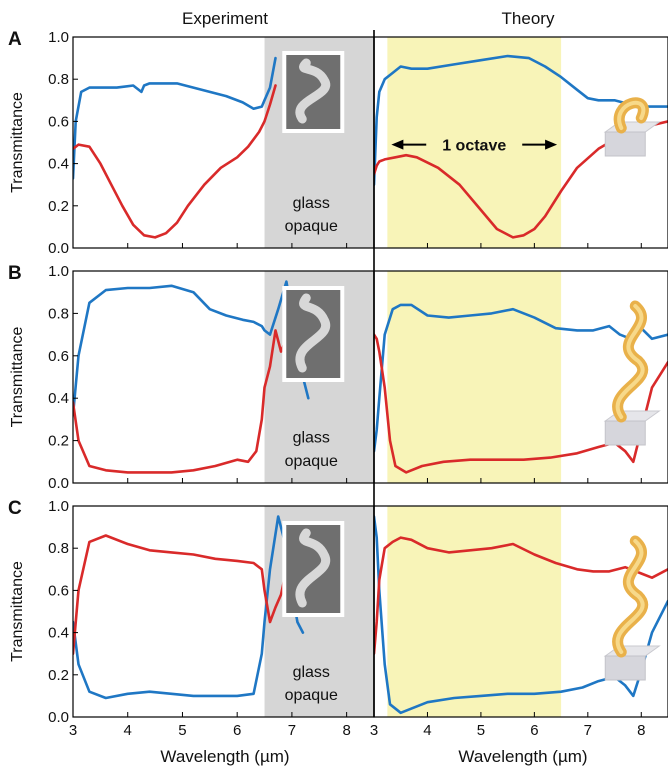  Describe the element at coordinates (397, 144) in the screenshot. I see `octave-arrowhead-left` at that location.